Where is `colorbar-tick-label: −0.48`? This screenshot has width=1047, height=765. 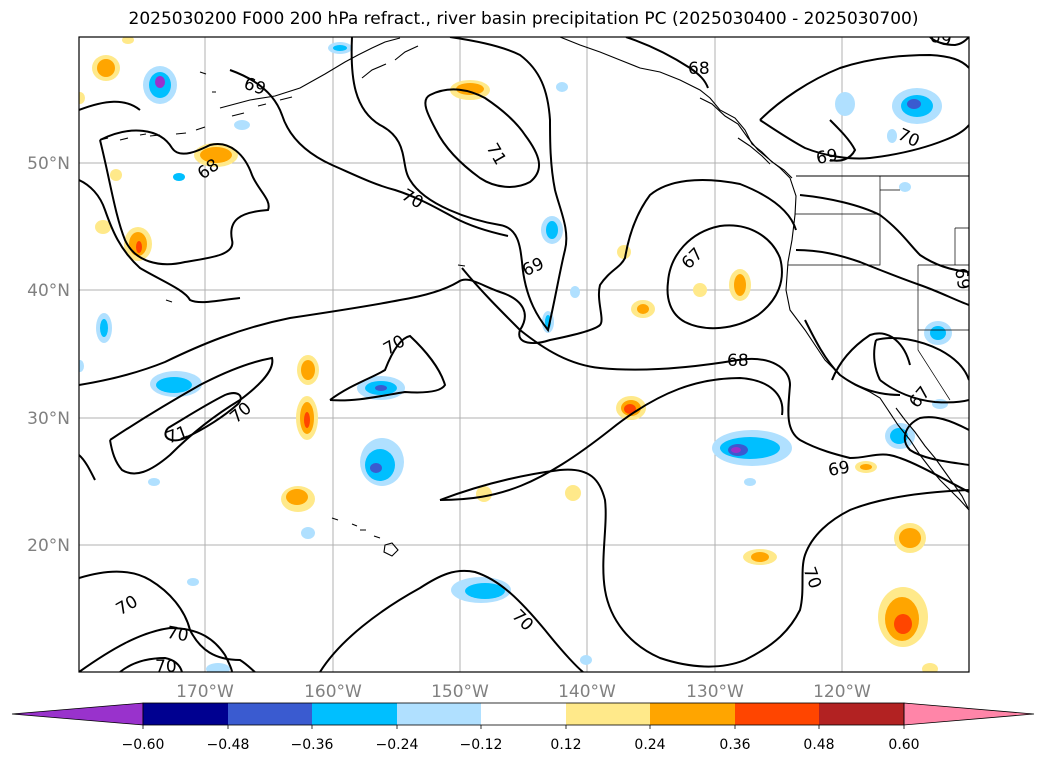
colorbar-tick-label: −0.48 is located at coordinates (228, 745).